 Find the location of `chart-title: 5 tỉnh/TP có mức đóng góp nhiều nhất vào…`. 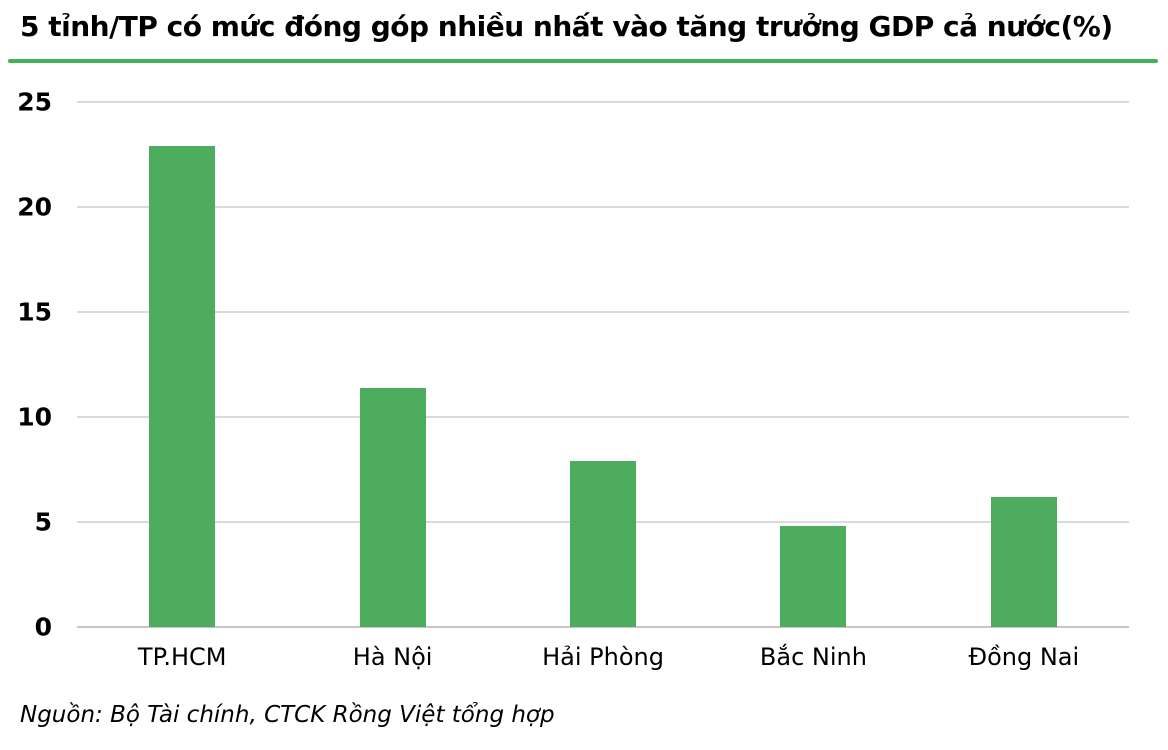

chart-title: 5 tỉnh/TP có mức đóng góp nhiều nhất vào… is located at coordinates (566, 26).